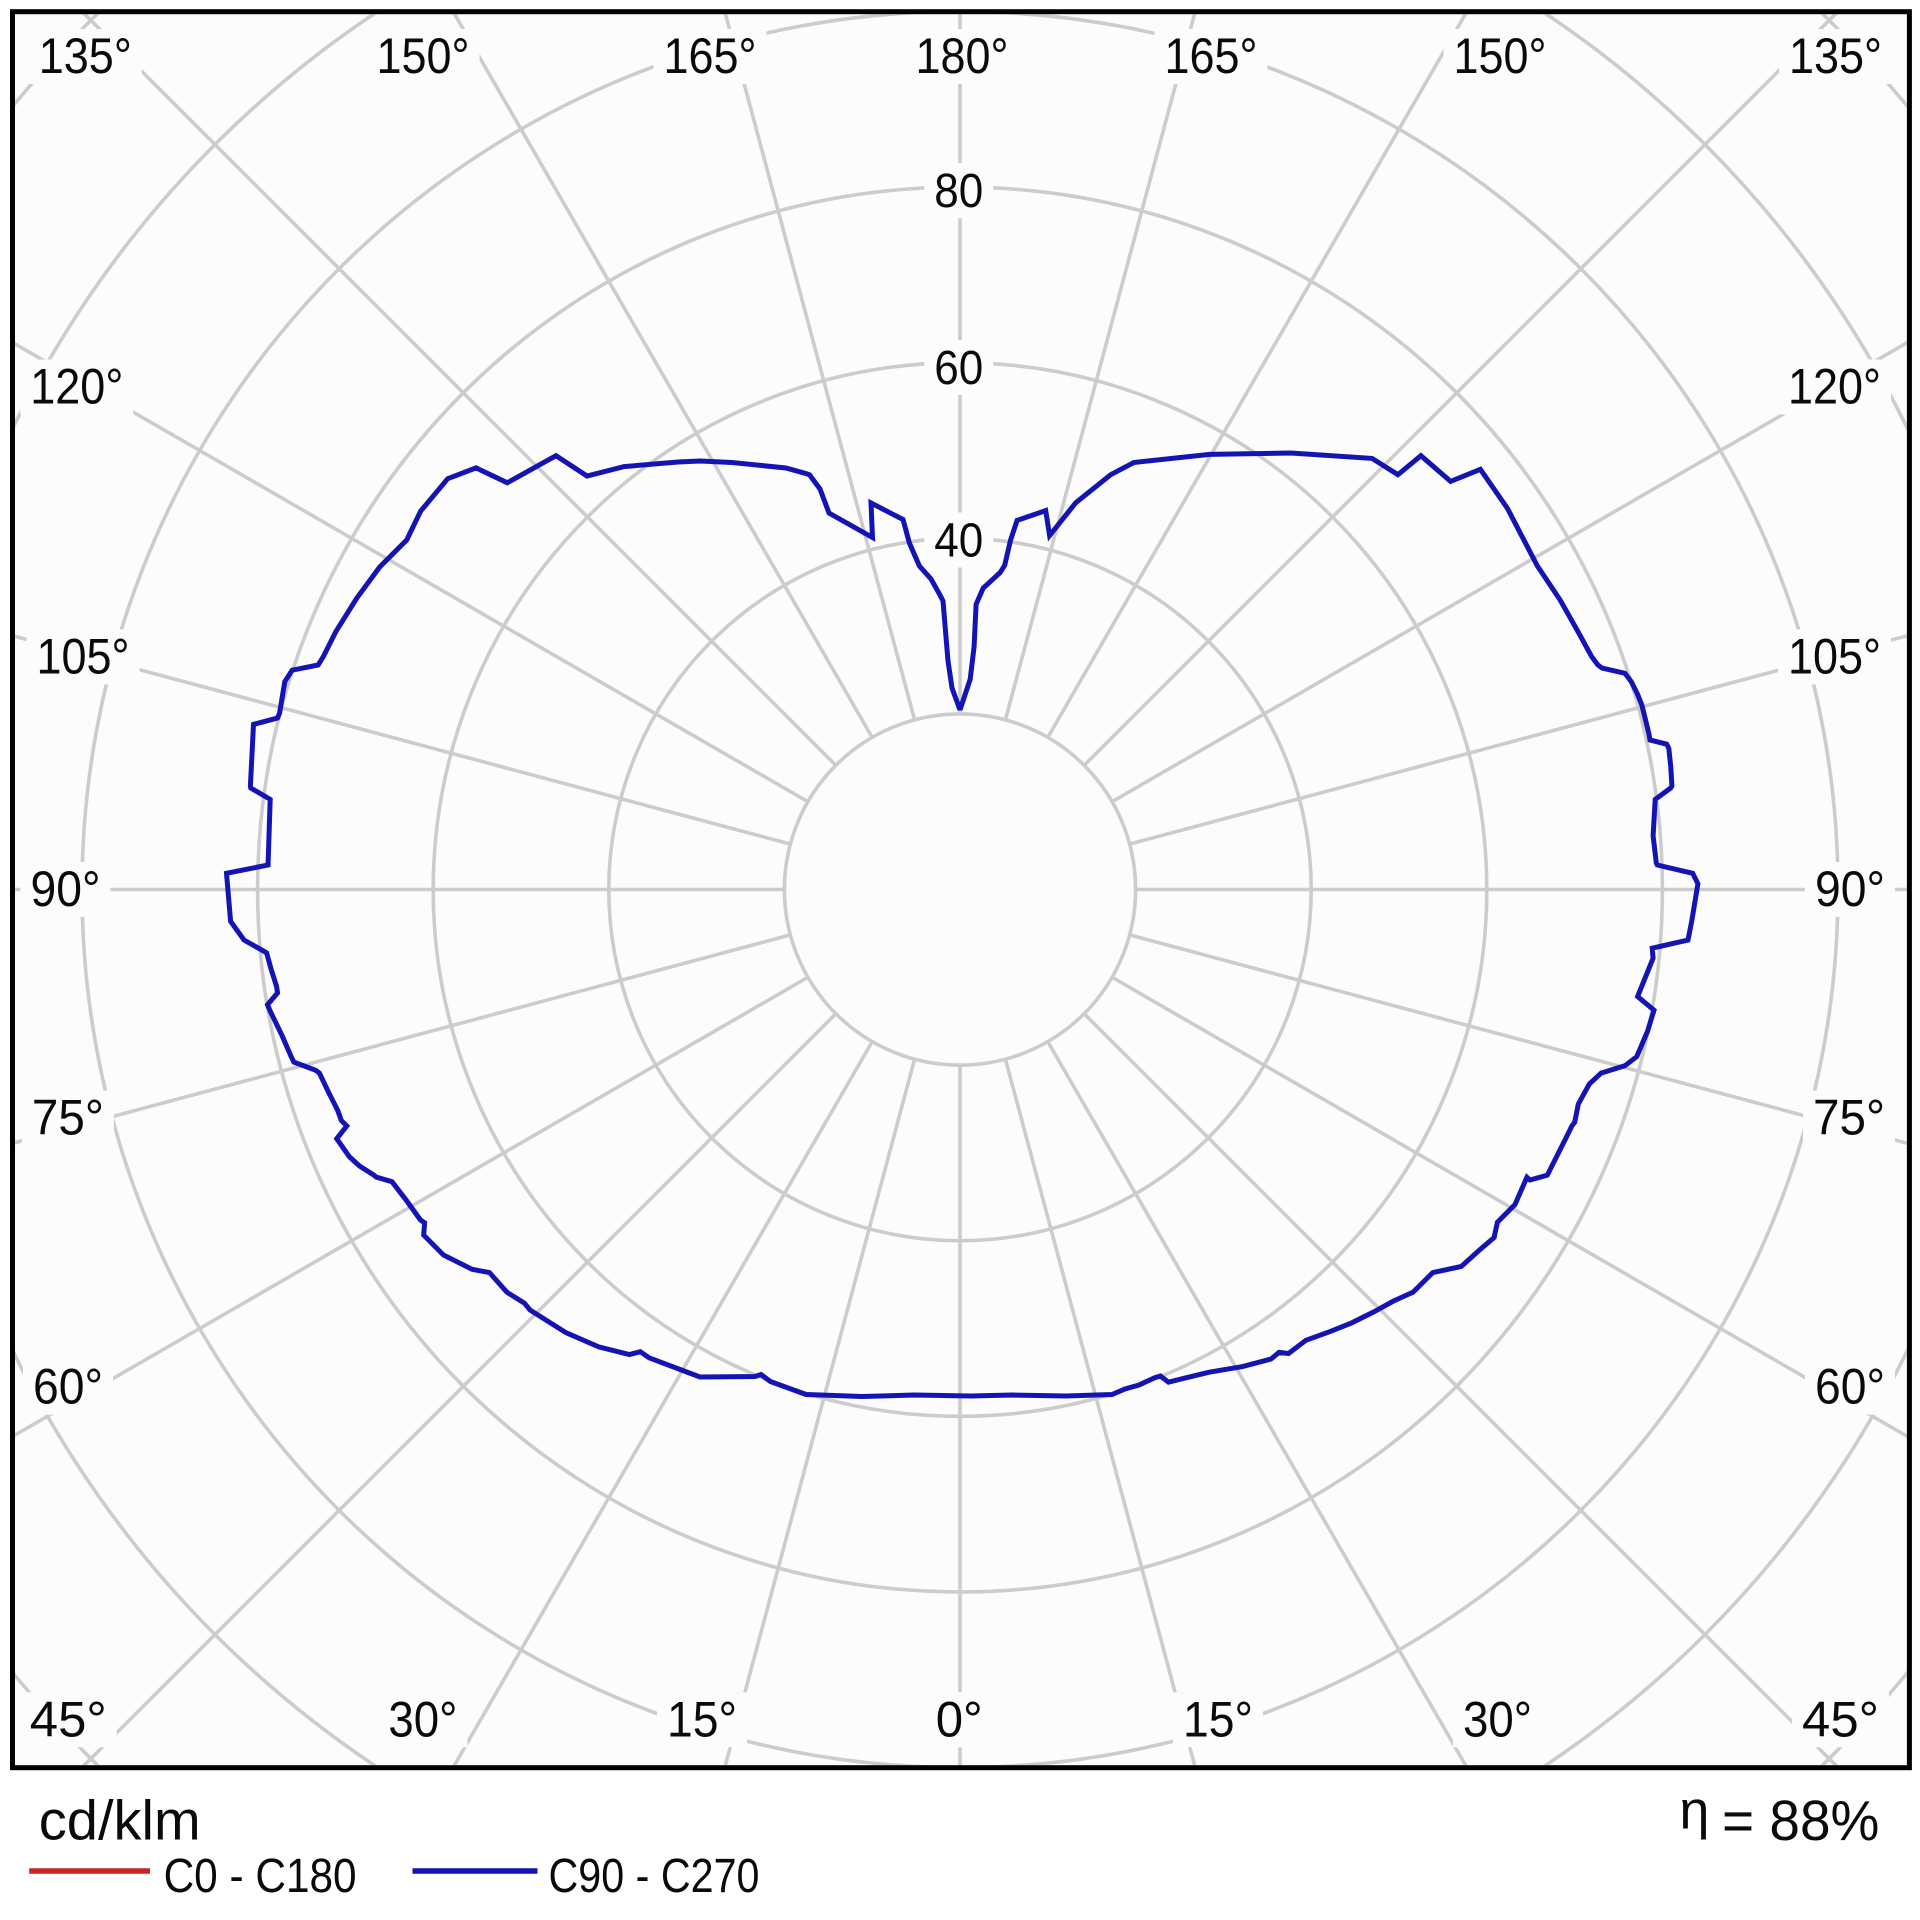 The width and height of the screenshot is (1920, 1920). I want to click on svg-text: 40, so click(958, 541).